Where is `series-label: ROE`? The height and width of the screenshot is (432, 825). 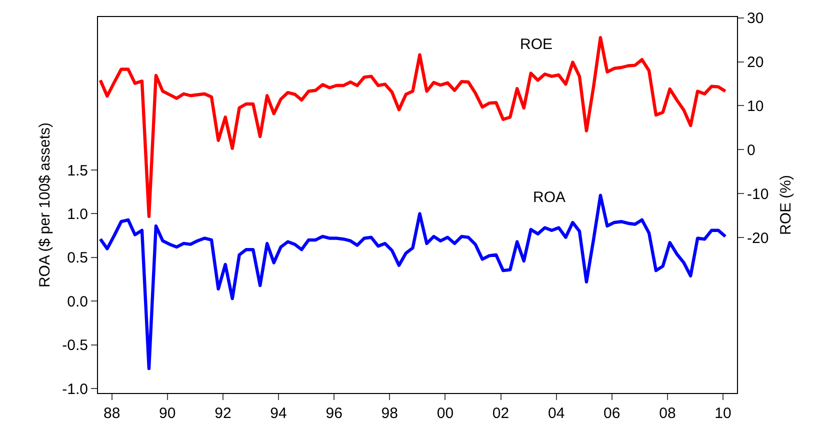
series-label: ROE is located at coordinates (536, 44).